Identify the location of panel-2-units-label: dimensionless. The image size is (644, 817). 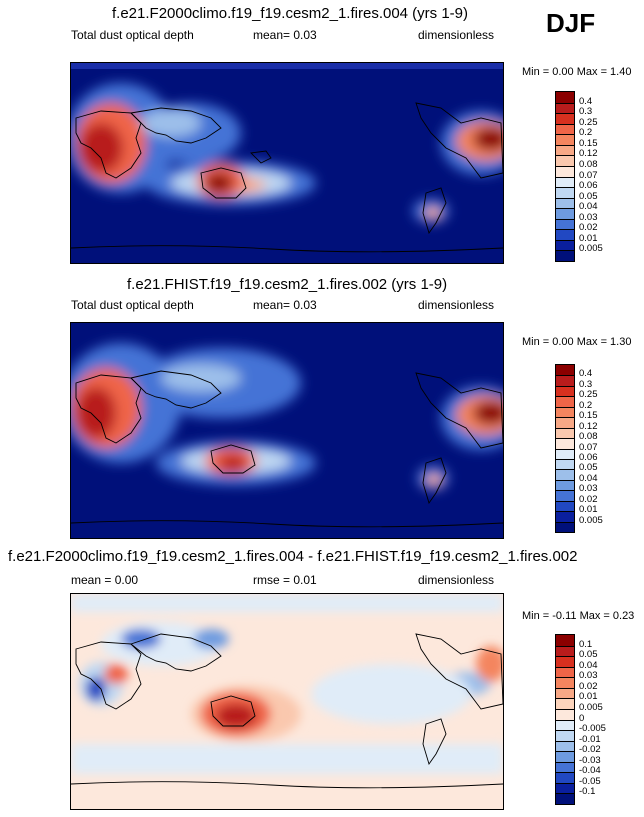
(456, 305).